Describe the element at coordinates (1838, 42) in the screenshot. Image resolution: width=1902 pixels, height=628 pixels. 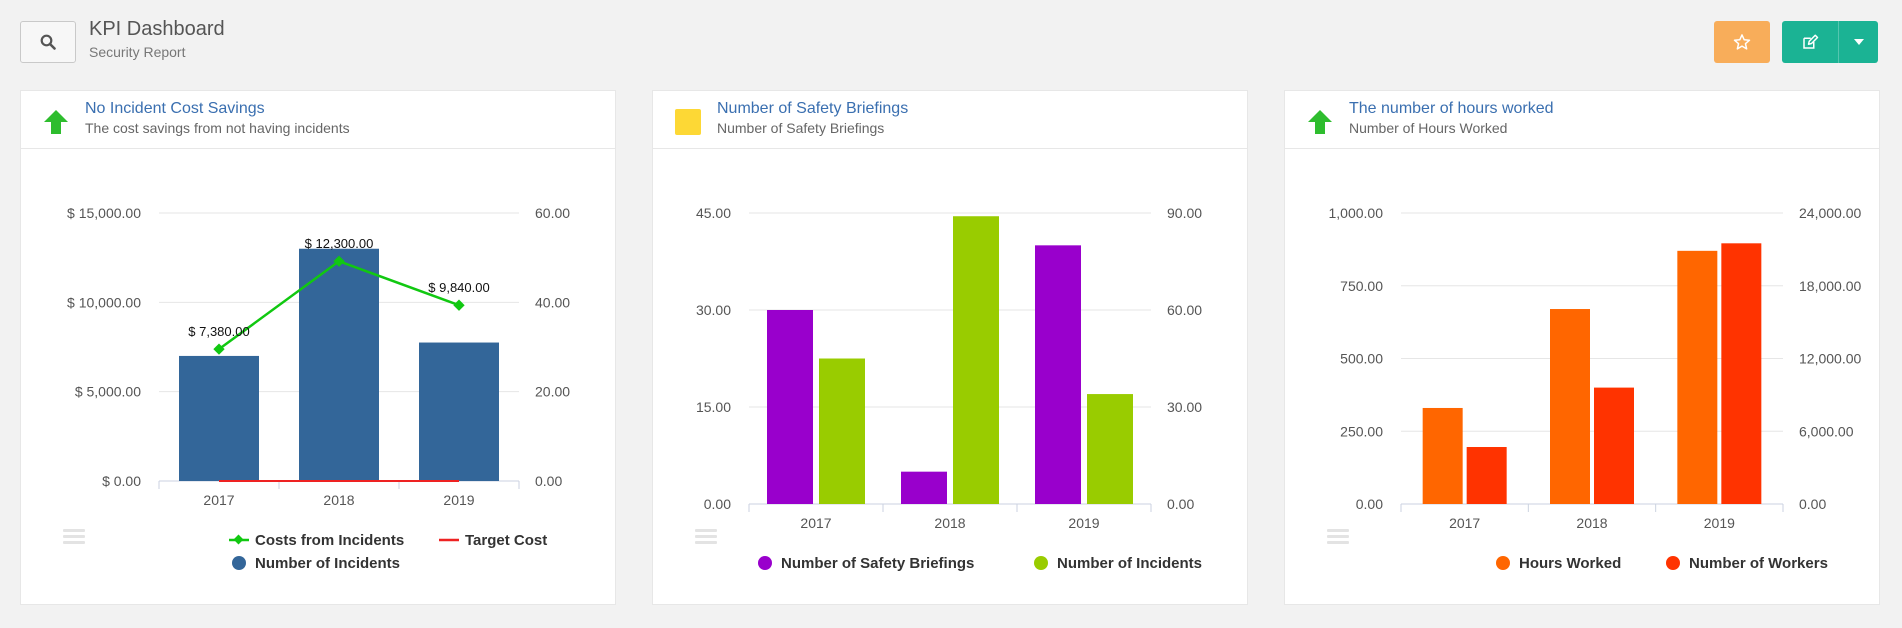
I see `button-divider` at that location.